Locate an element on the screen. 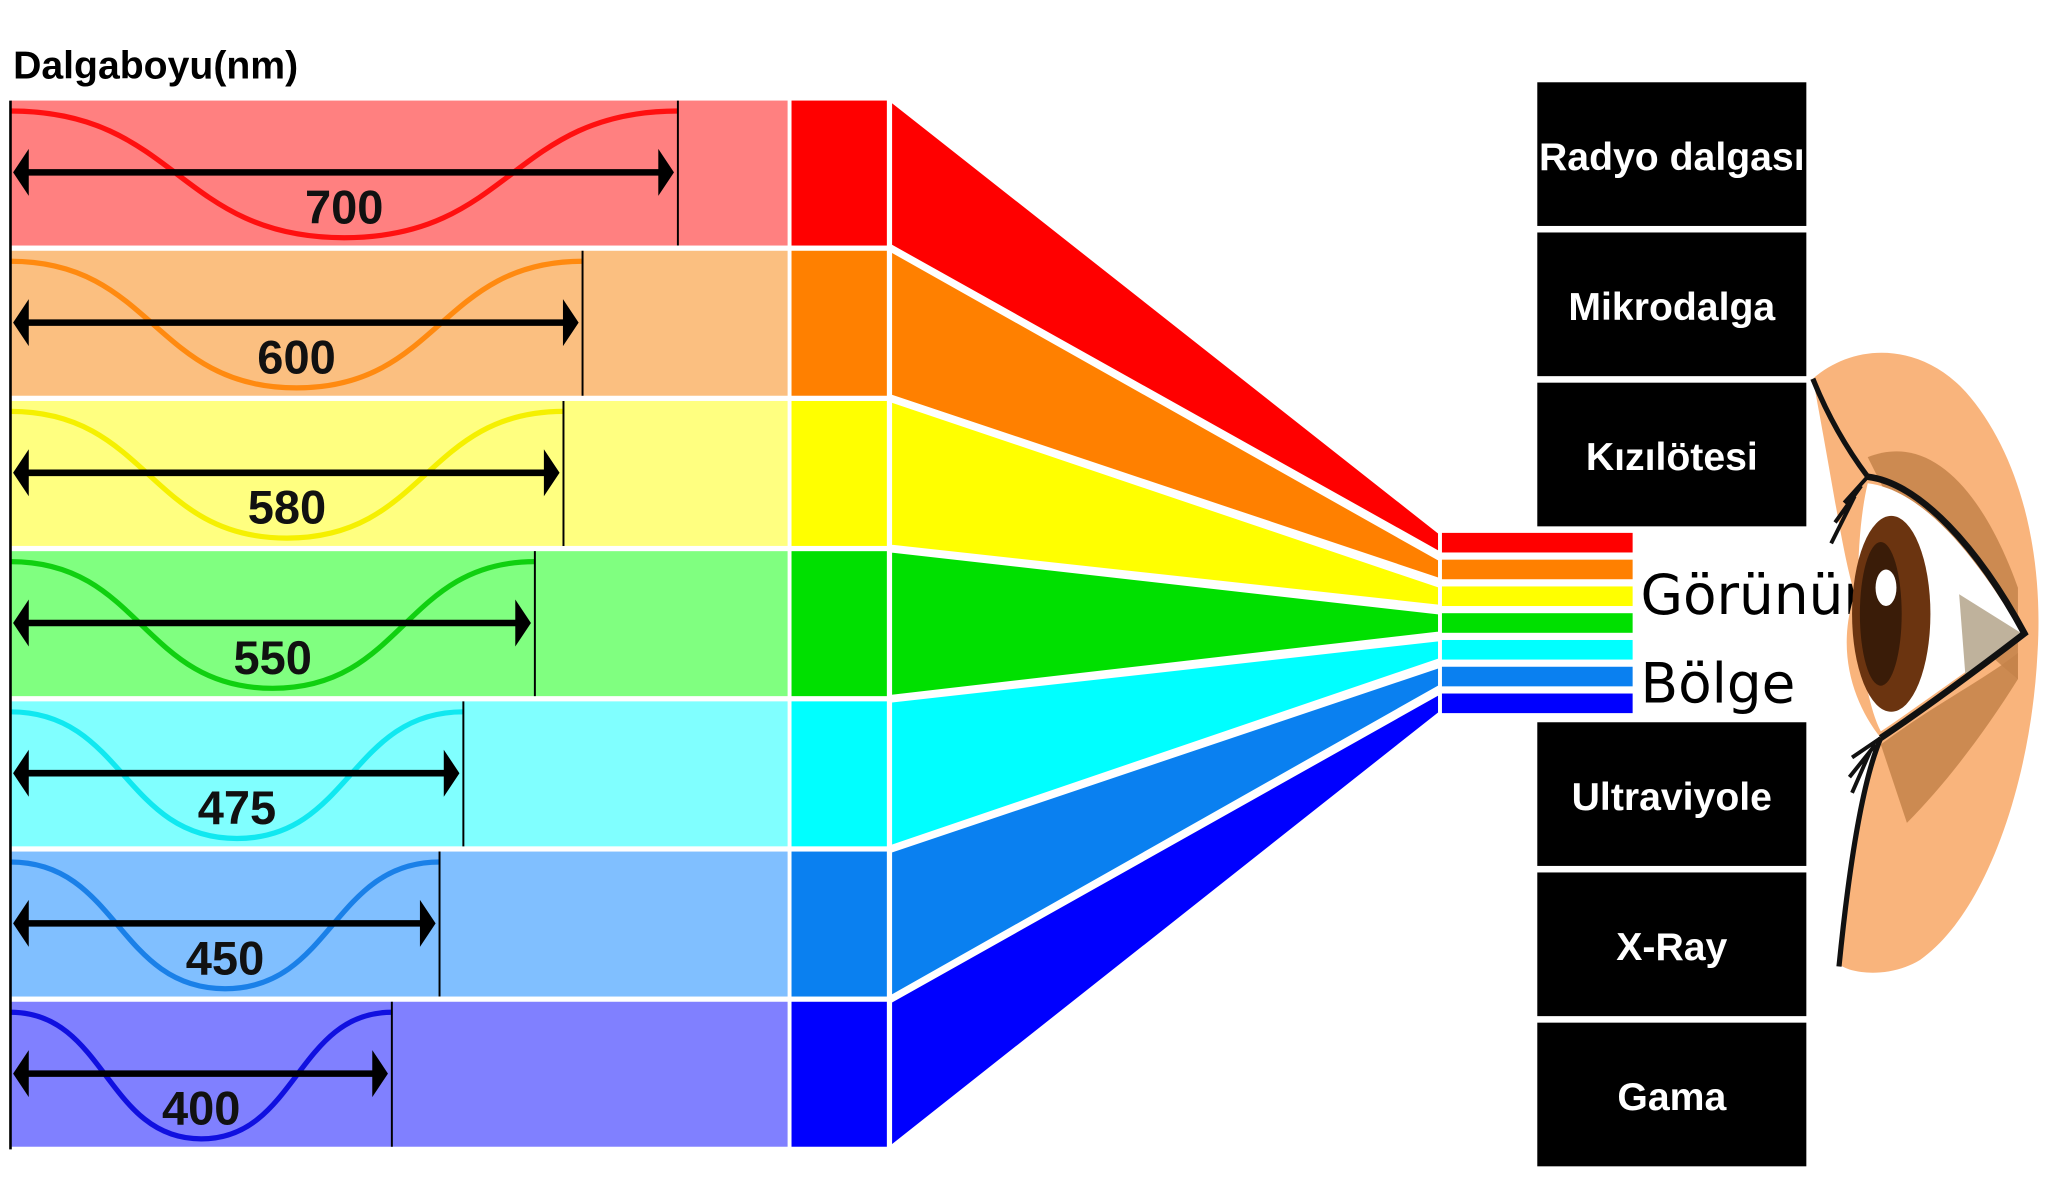 The height and width of the screenshot is (1182, 2048). spectrum-label: Mikrodalga is located at coordinates (1672, 307).